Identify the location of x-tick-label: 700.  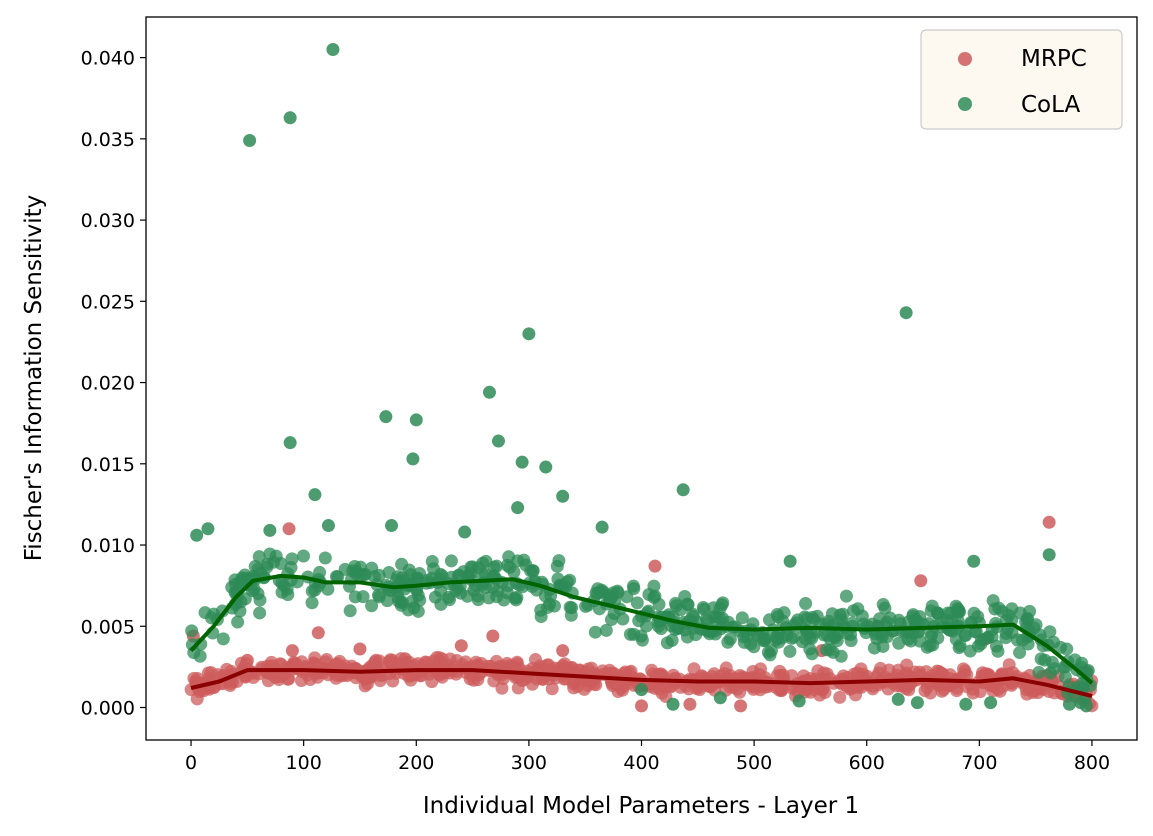
(979, 763).